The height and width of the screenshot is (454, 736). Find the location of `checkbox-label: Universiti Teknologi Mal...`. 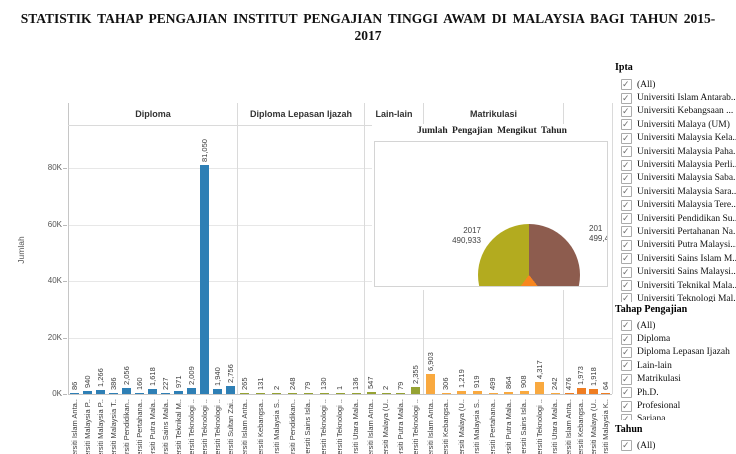

checkbox-label: Universiti Teknologi Mal... is located at coordinates (686, 297).